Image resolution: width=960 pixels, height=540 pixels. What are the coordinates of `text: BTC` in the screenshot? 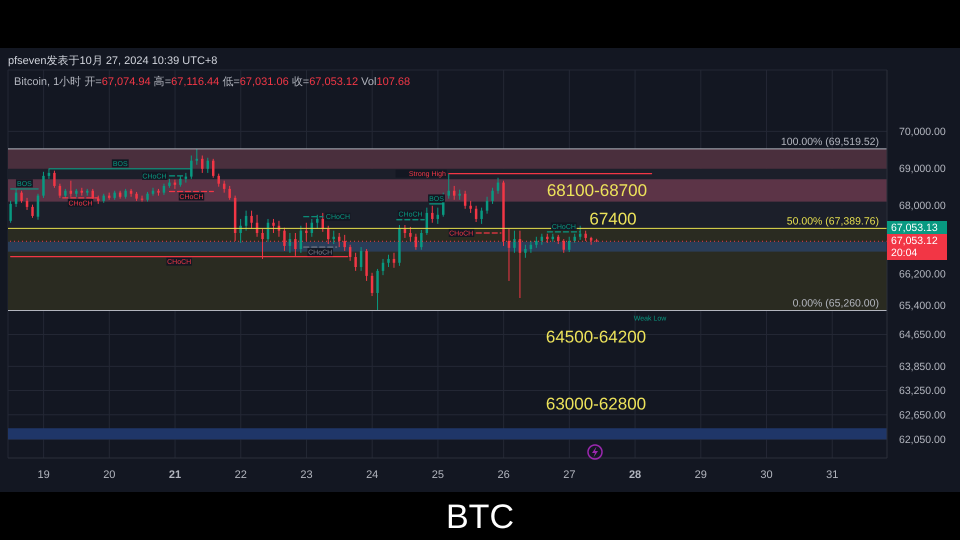 It's located at (480, 517).